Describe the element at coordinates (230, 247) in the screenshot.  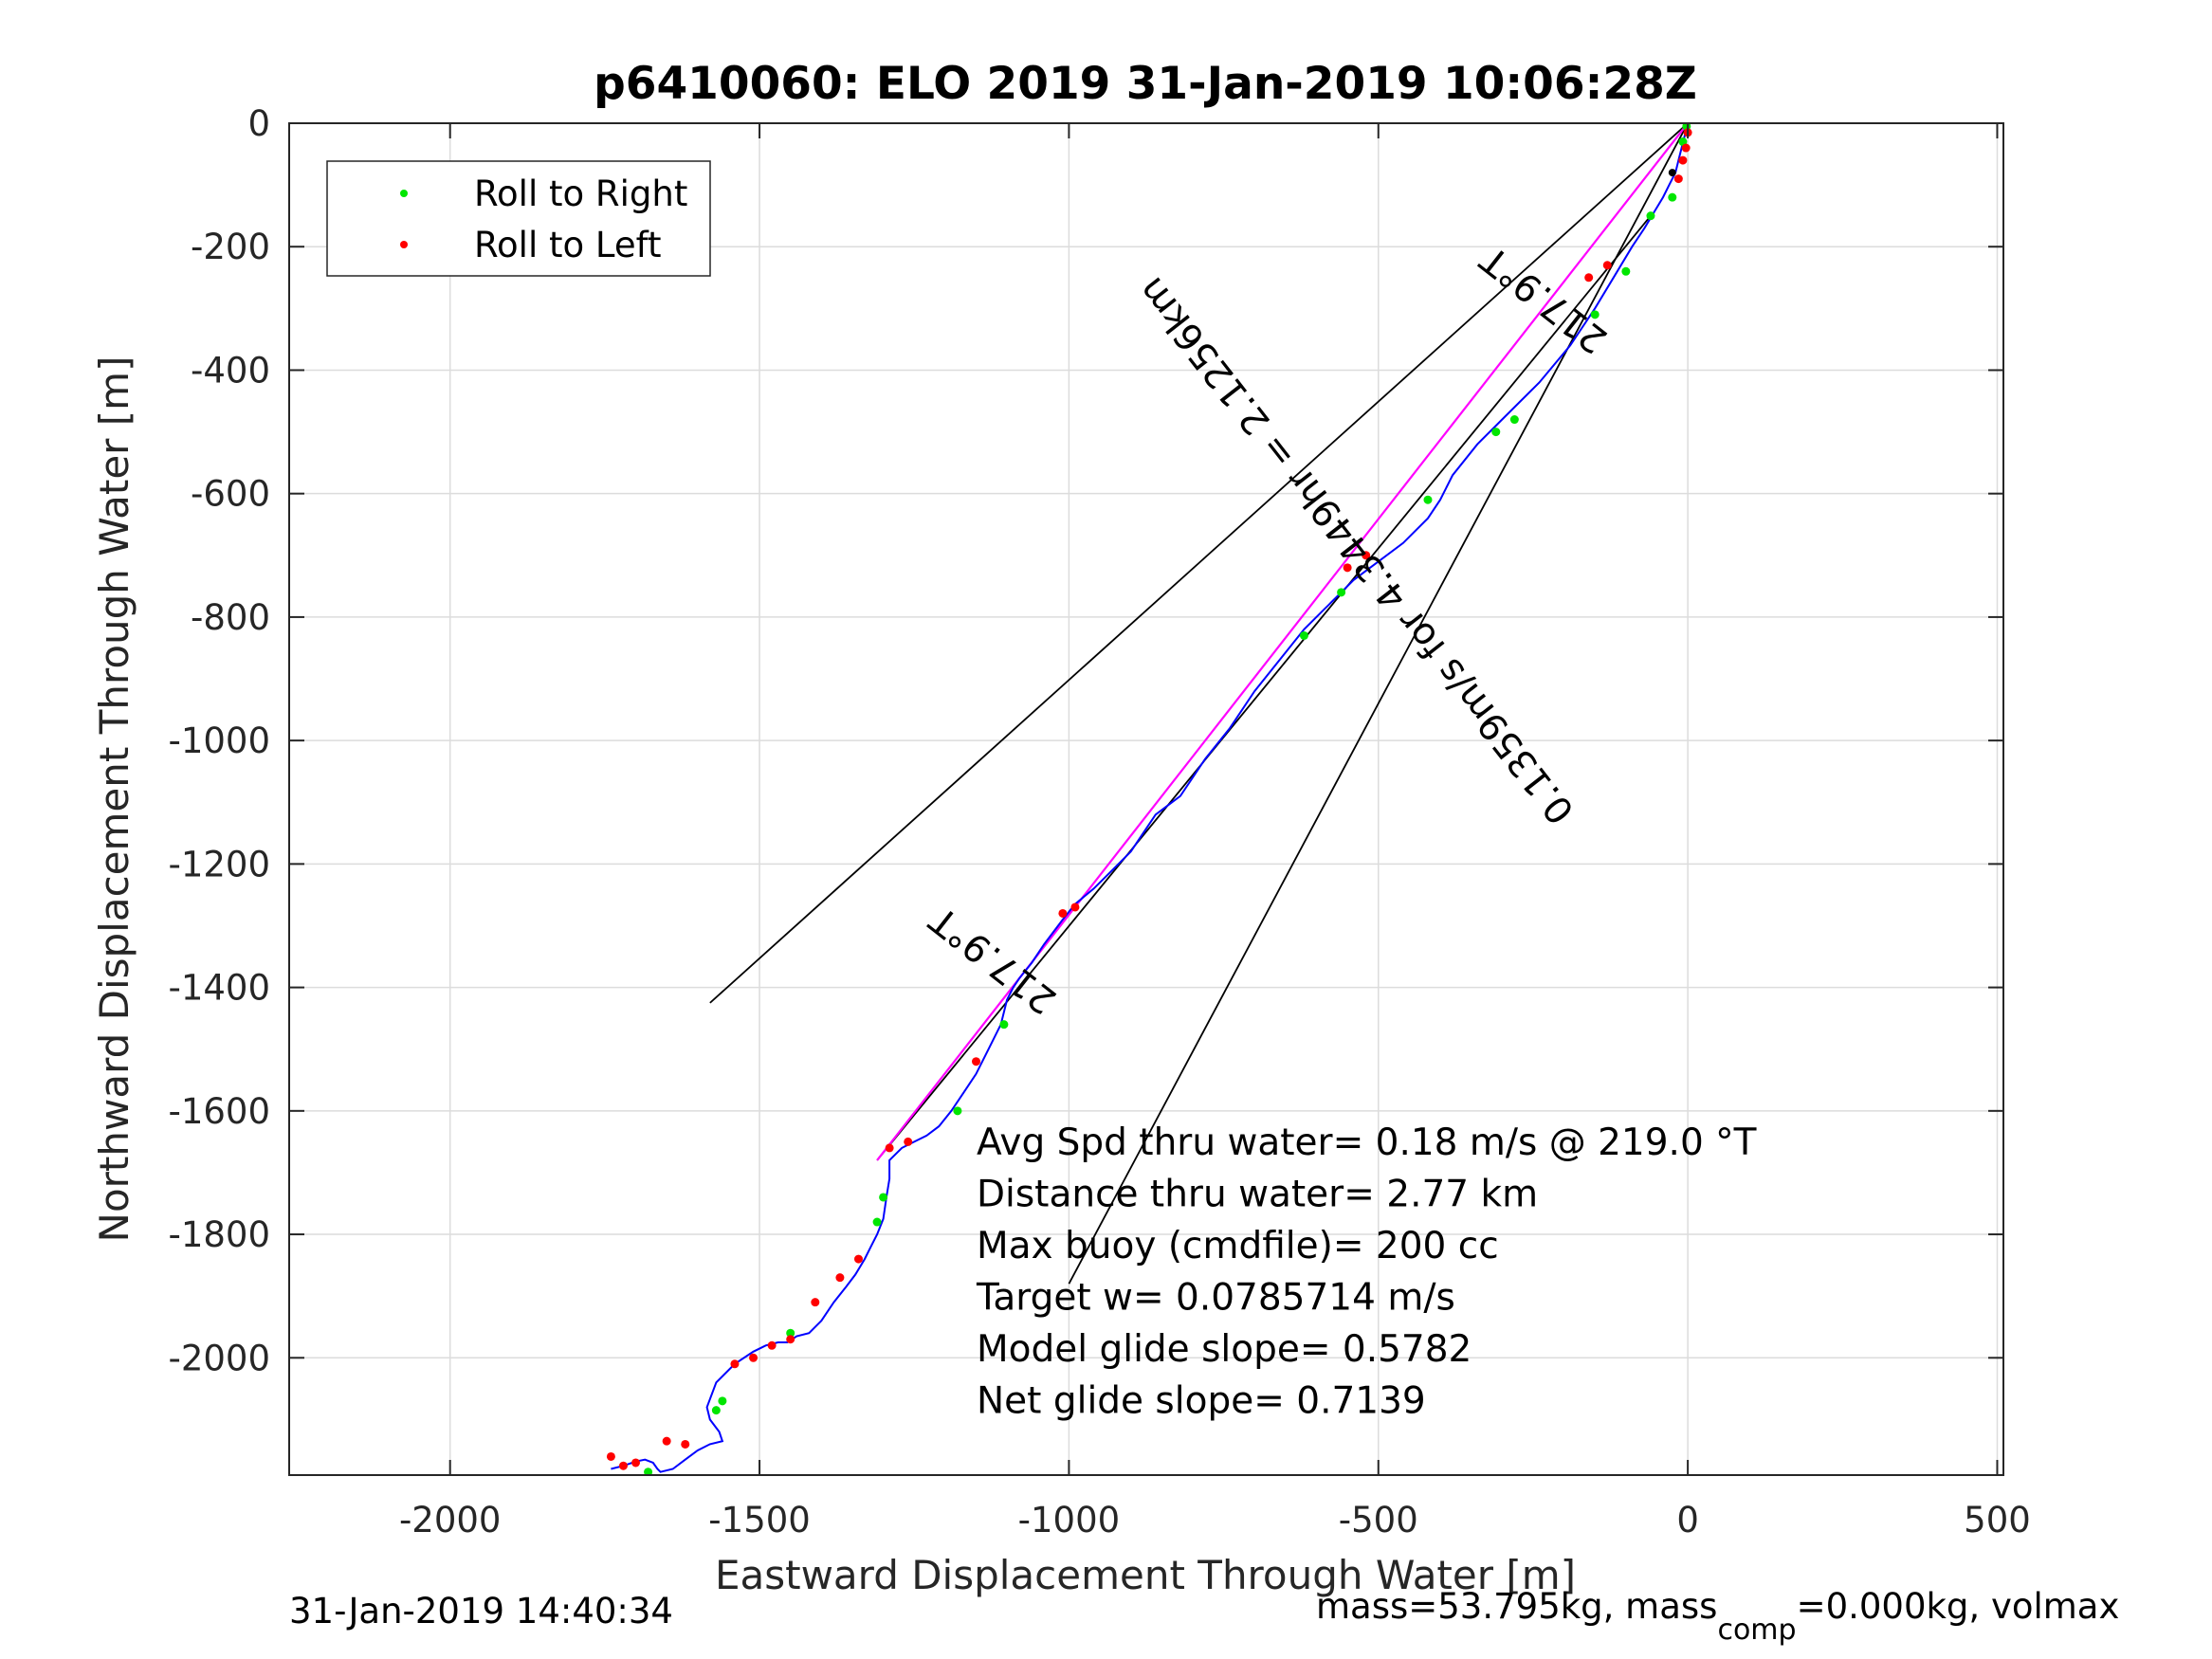
I see `y-tick-label: -200` at that location.